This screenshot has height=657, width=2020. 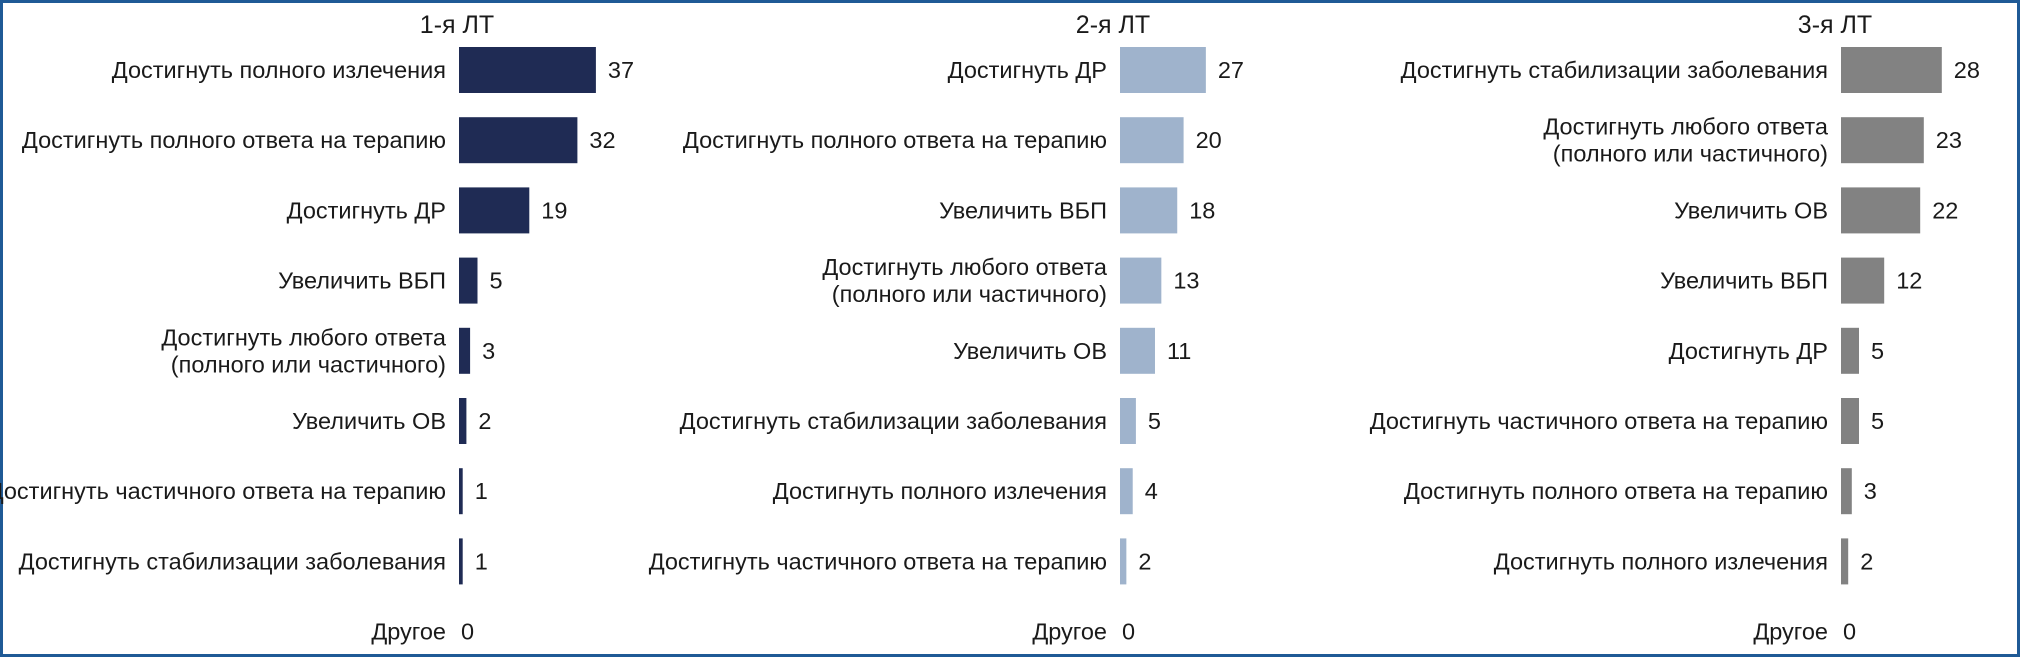 I want to click on value-label: 13, so click(x=1186, y=281).